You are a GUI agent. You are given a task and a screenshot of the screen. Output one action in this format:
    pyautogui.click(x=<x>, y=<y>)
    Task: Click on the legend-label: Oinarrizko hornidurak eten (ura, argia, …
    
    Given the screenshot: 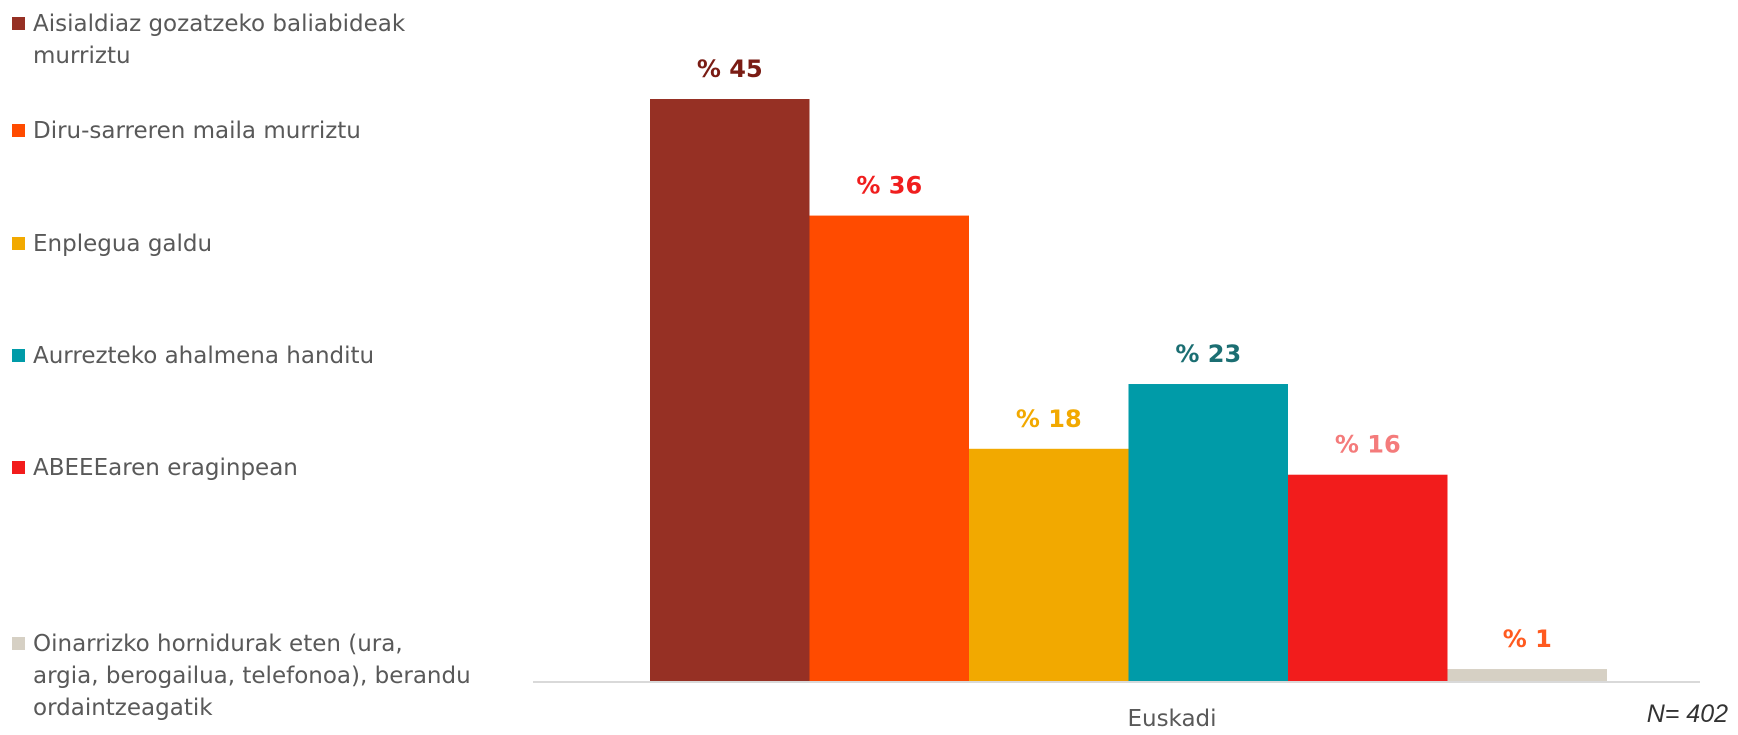 What is the action you would take?
    pyautogui.click(x=252, y=676)
    